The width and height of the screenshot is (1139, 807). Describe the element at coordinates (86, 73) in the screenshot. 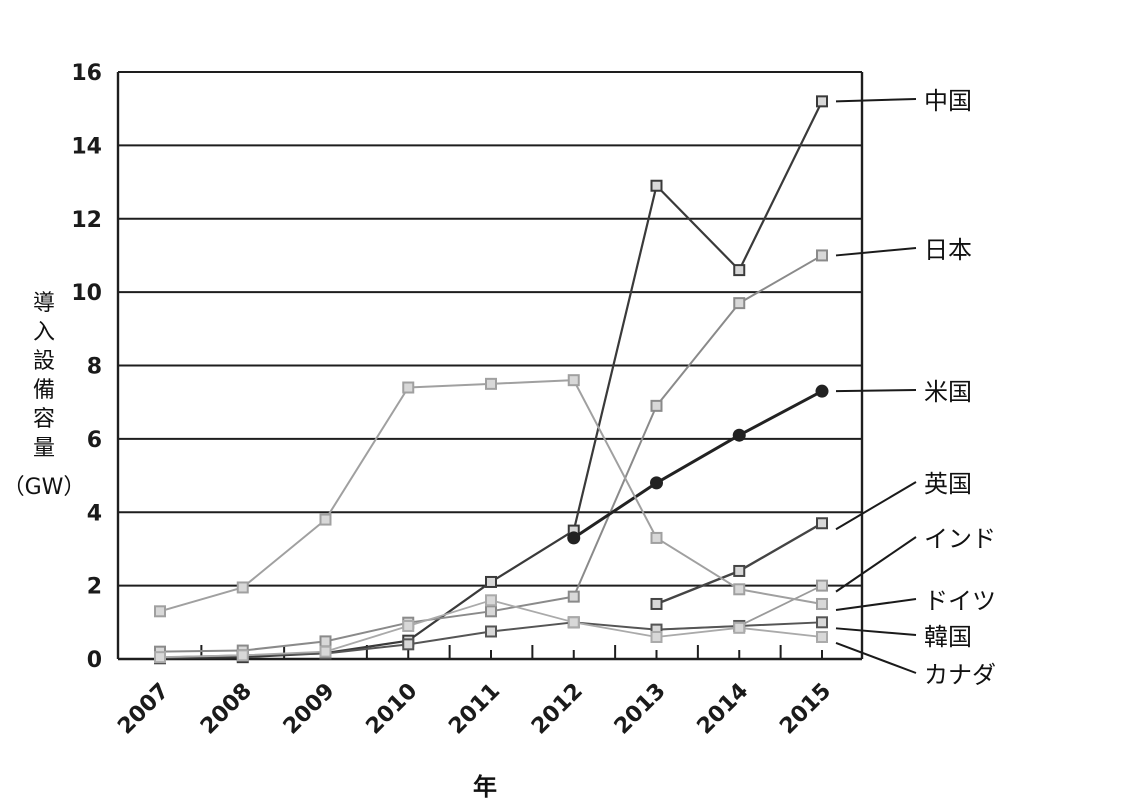

I see `y-tick-label: 16` at that location.